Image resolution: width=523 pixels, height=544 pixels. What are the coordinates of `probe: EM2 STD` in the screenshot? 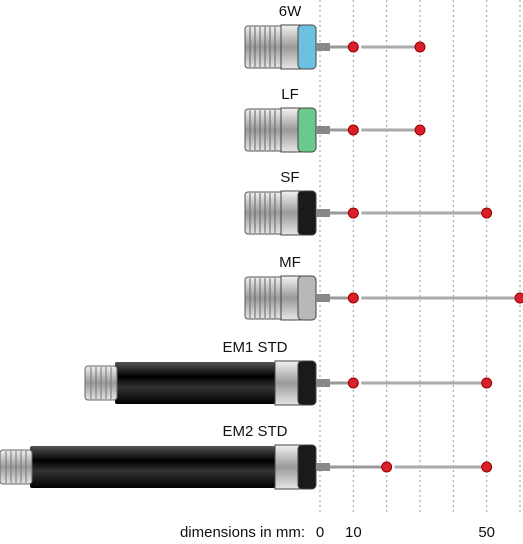 It's located at (246, 456).